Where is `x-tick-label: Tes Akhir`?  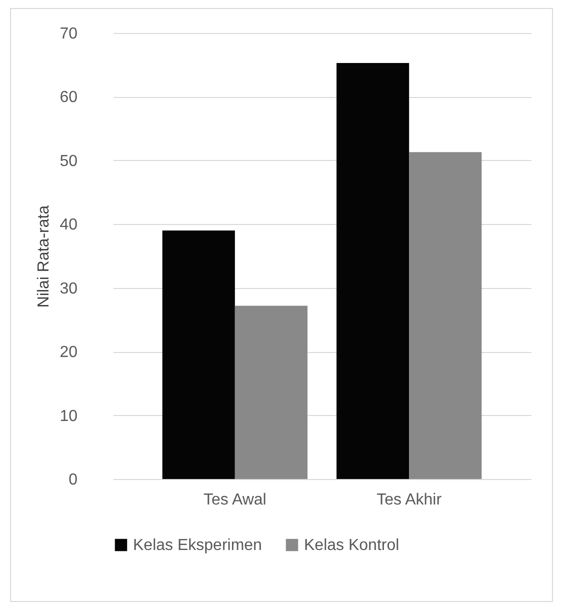 x-tick-label: Tes Akhir is located at coordinates (409, 500).